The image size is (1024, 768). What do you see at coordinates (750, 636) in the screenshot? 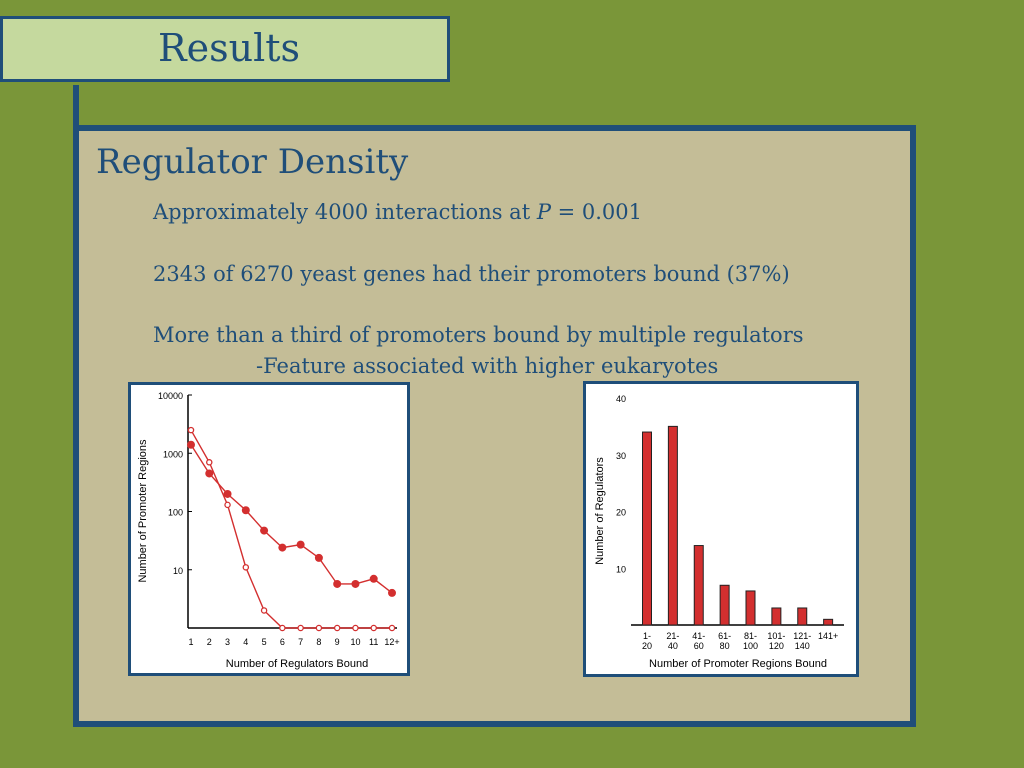
I see `x-tick-label: 81-` at bounding box center [750, 636].